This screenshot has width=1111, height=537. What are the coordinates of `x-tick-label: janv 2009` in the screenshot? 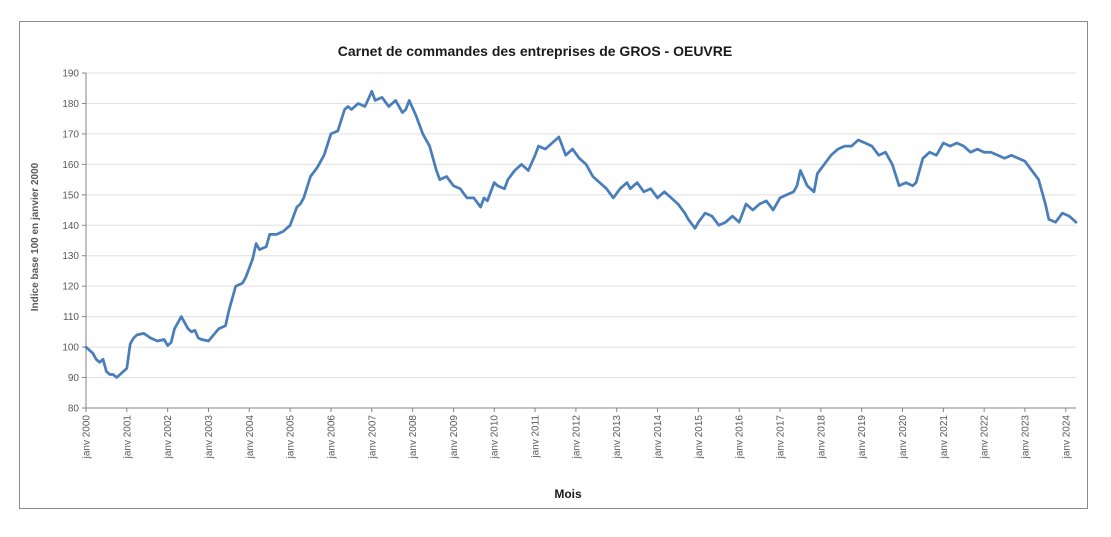 It's located at (454, 437).